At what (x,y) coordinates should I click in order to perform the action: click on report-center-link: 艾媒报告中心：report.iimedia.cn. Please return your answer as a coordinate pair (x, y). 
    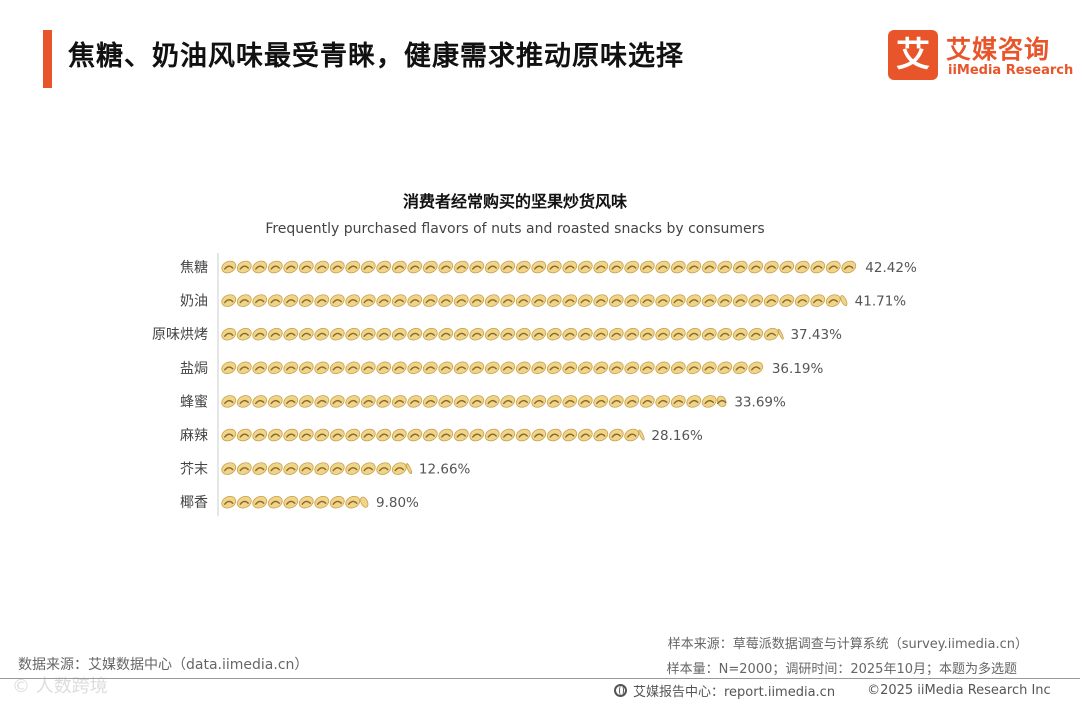
    Looking at the image, I should click on (734, 692).